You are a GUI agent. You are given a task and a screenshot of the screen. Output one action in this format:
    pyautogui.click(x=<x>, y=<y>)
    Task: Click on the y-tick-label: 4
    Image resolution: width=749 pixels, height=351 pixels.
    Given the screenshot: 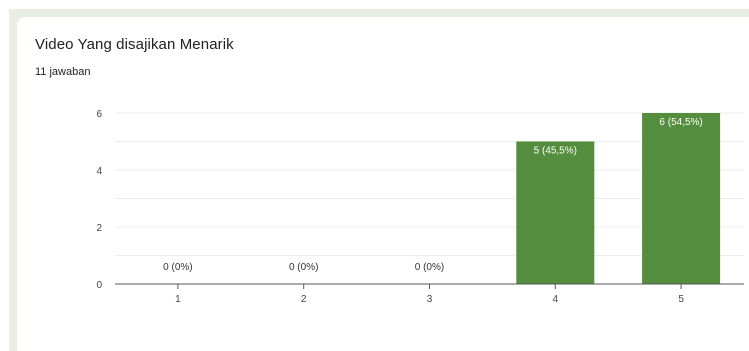 What is the action you would take?
    pyautogui.click(x=99, y=171)
    